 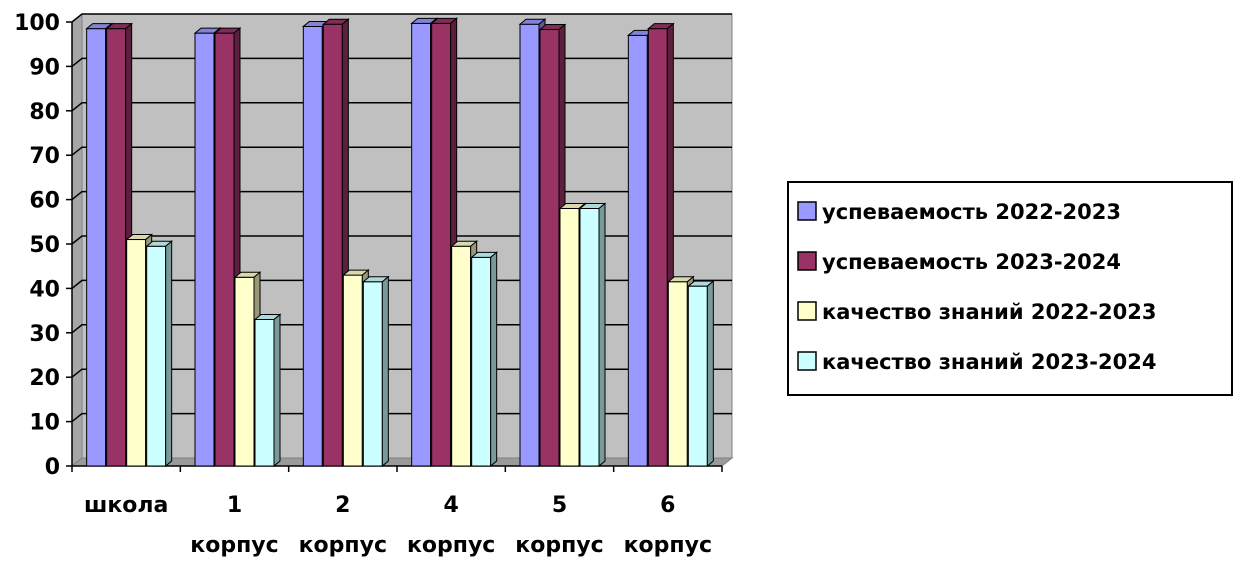 What do you see at coordinates (971, 212) in the screenshot?
I see `legend-label: успеваемость 2022-2023` at bounding box center [971, 212].